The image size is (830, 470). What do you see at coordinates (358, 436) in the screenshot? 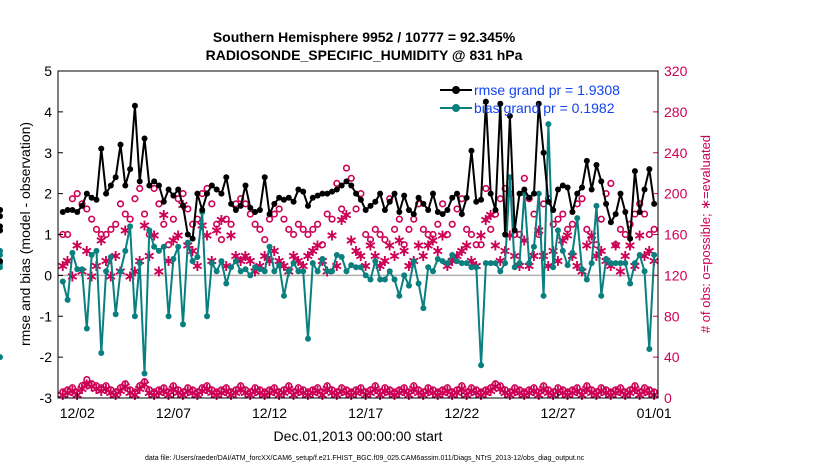
I see `x-axis-label: Dec.01,2013 00:00:00 start` at bounding box center [358, 436].